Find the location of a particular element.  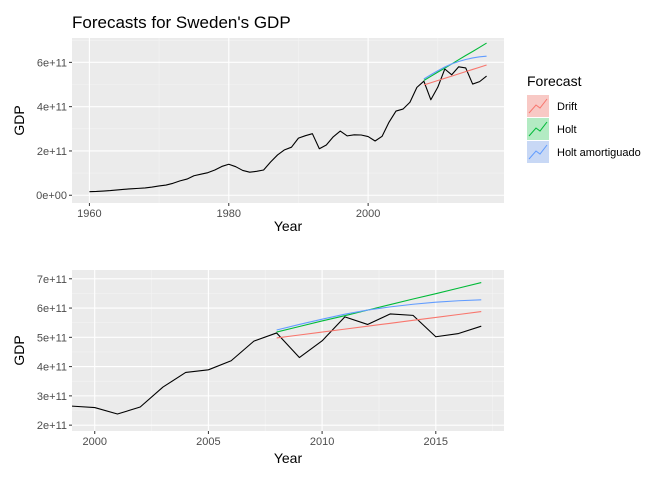

y-tick-label: 5e+11 is located at coordinates (52, 338).